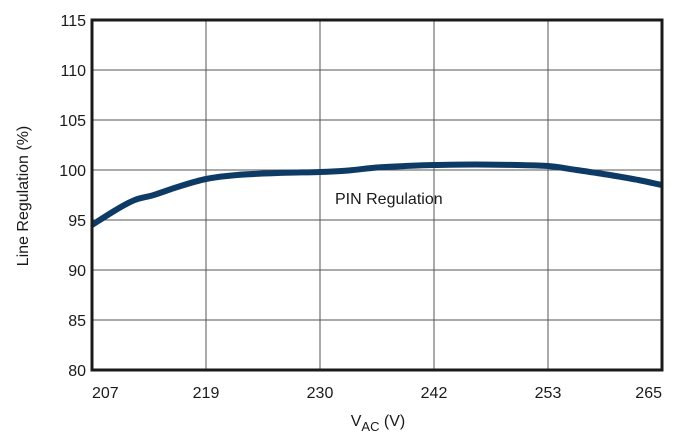 The image size is (691, 437). I want to click on x-tick-label: 253, so click(548, 393).